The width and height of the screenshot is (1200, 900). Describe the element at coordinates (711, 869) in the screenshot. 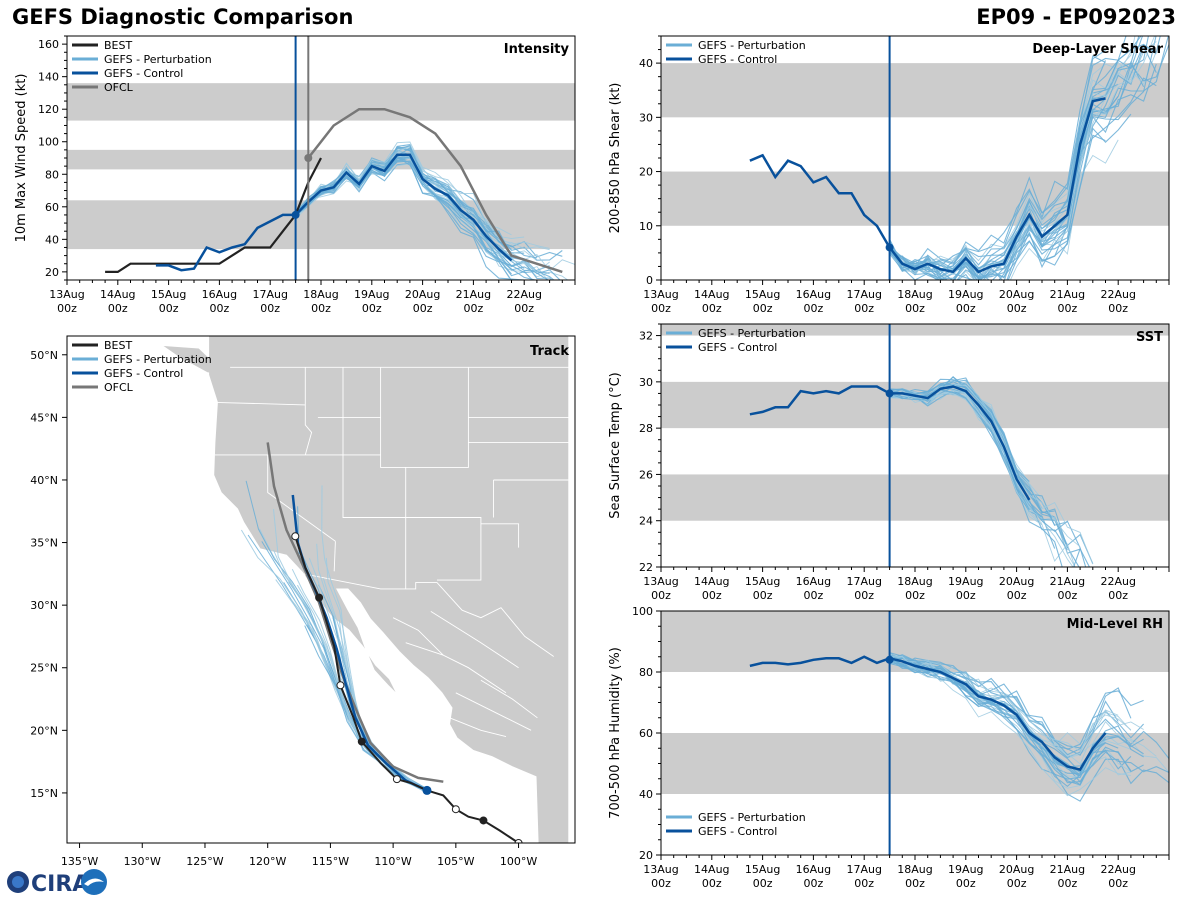

I see `rh-x-tick-label: 14Aug` at that location.